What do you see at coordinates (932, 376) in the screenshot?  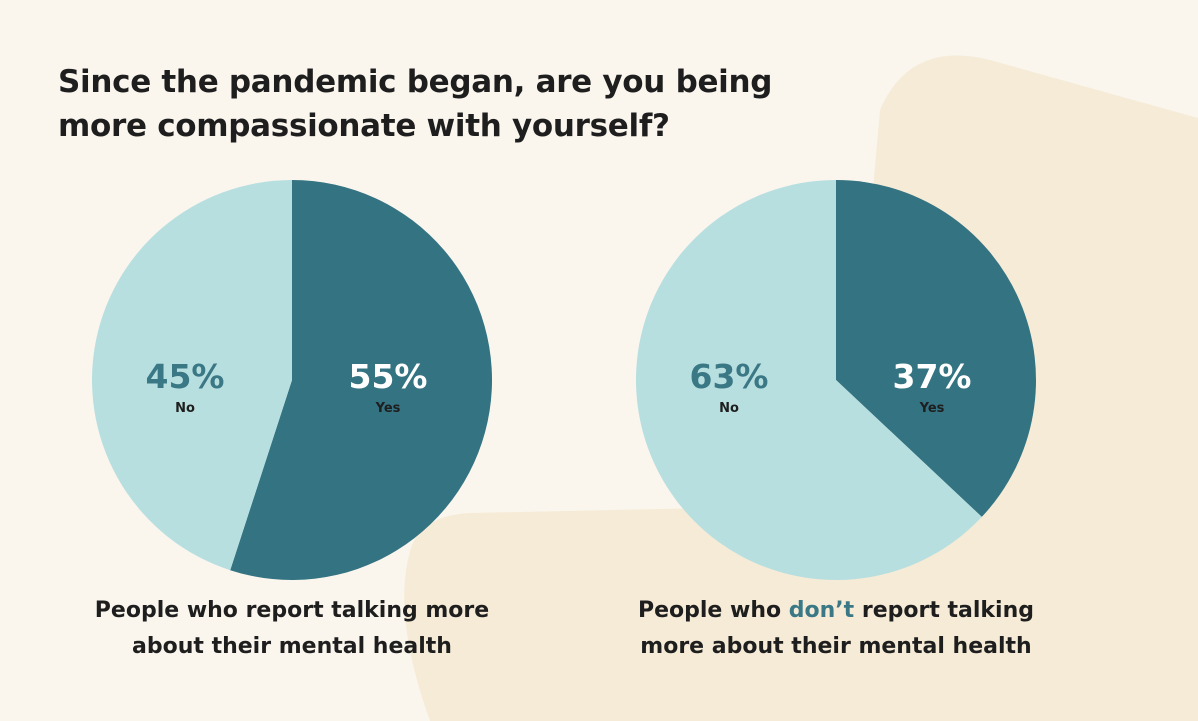 I see `pie-2-yes-percent-label: 37%` at bounding box center [932, 376].